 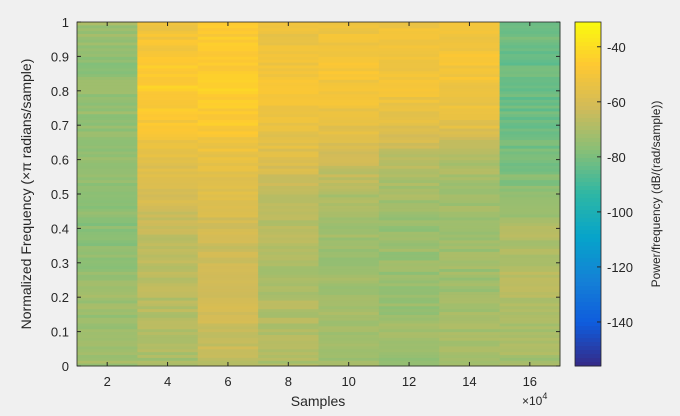 What do you see at coordinates (530, 381) in the screenshot?
I see `x-tick-label: 16` at bounding box center [530, 381].